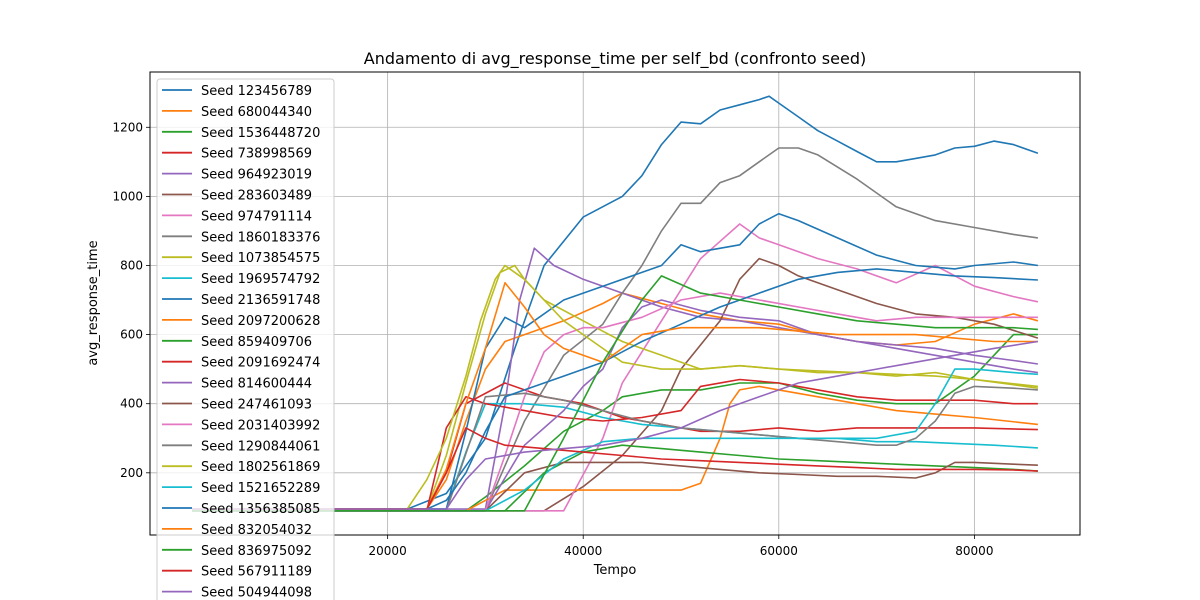 Image resolution: width=1200 pixels, height=600 pixels. I want to click on legend-label: Seed 1536448720, so click(260, 133).